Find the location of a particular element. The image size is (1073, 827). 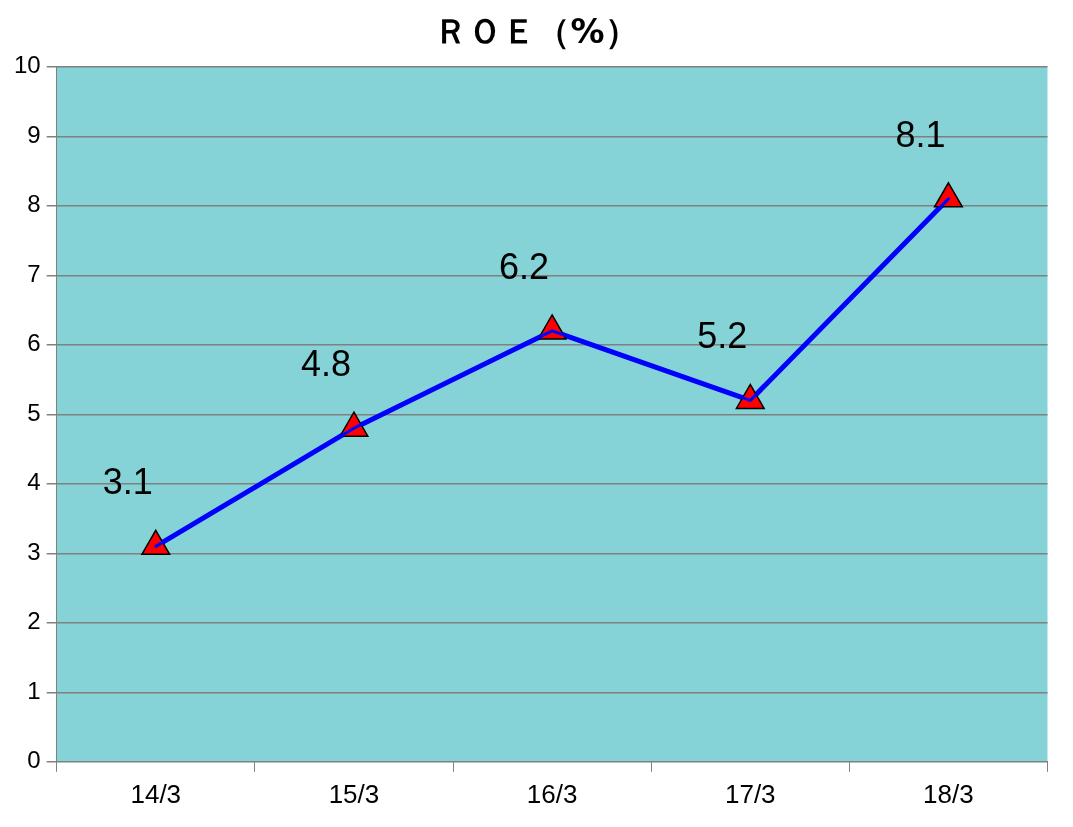

y-tick-label: 1 is located at coordinates (34, 690).